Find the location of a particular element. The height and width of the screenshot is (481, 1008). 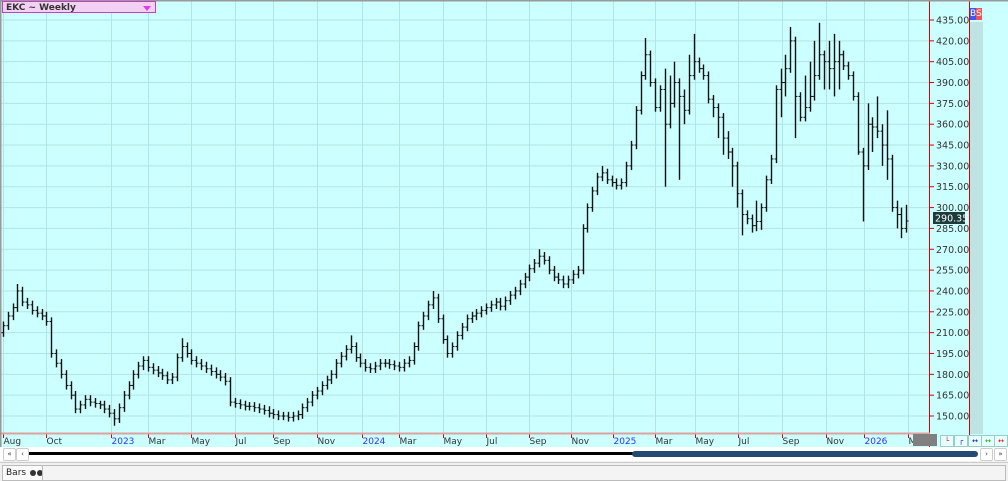

buy-button: B is located at coordinates (973, 14).